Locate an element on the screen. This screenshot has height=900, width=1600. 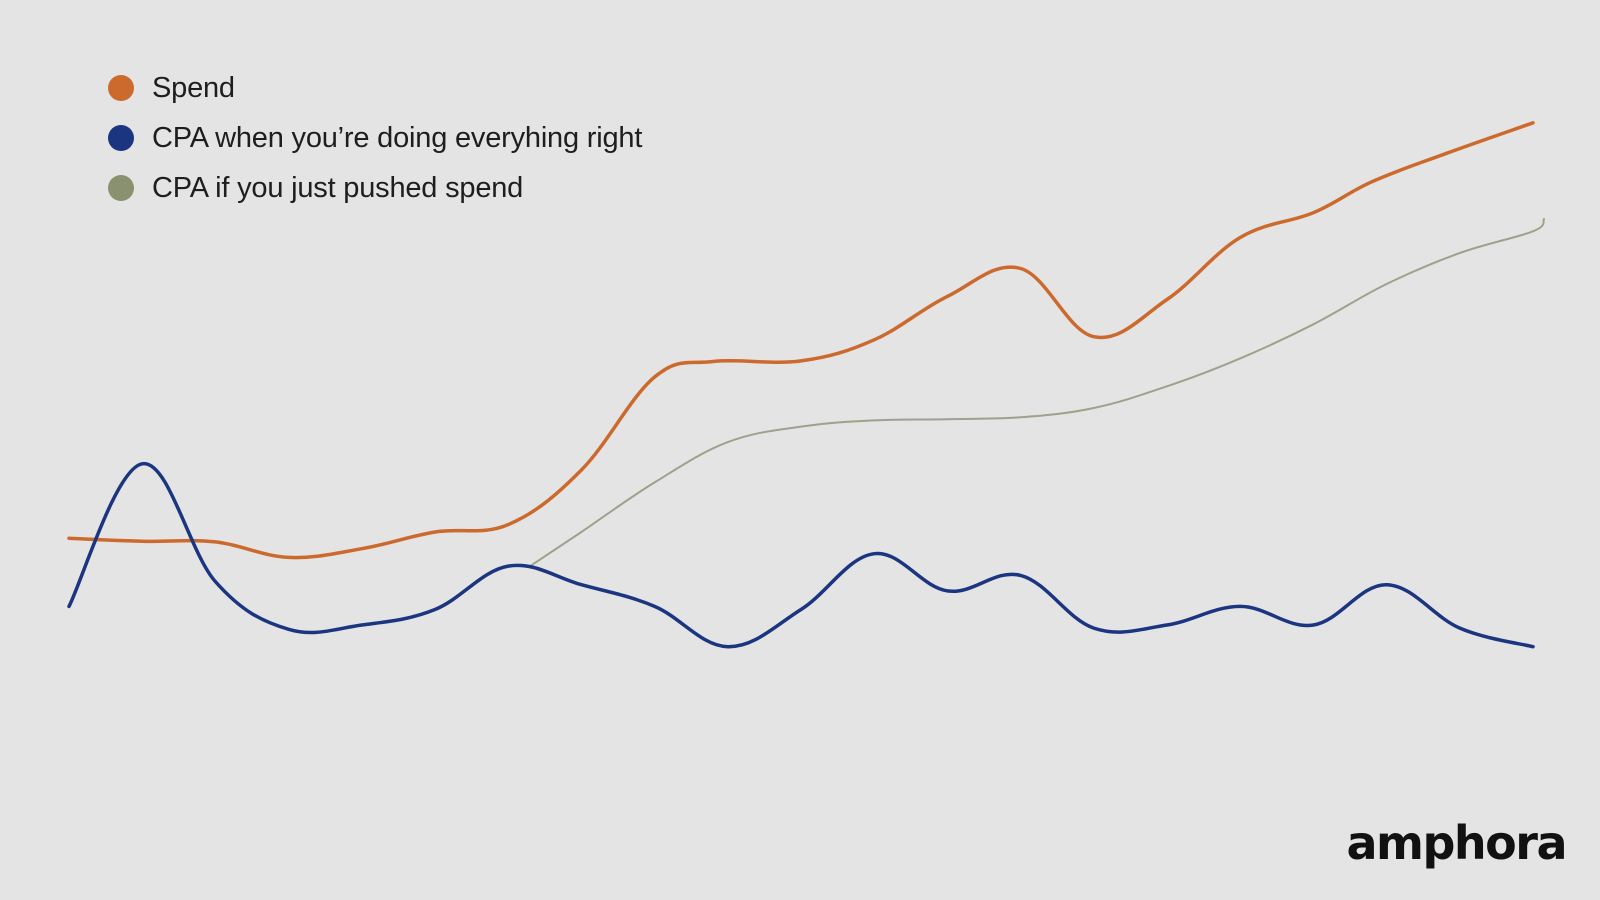
legend-swatch-spend is located at coordinates (121, 88).